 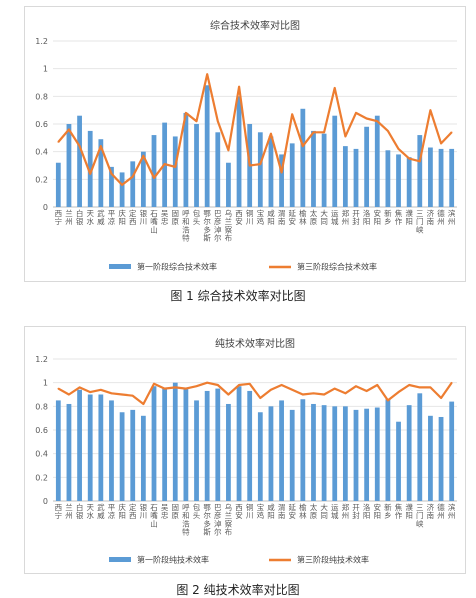 I want to click on x-tick-label: 石嘴山, so click(x=154, y=221).